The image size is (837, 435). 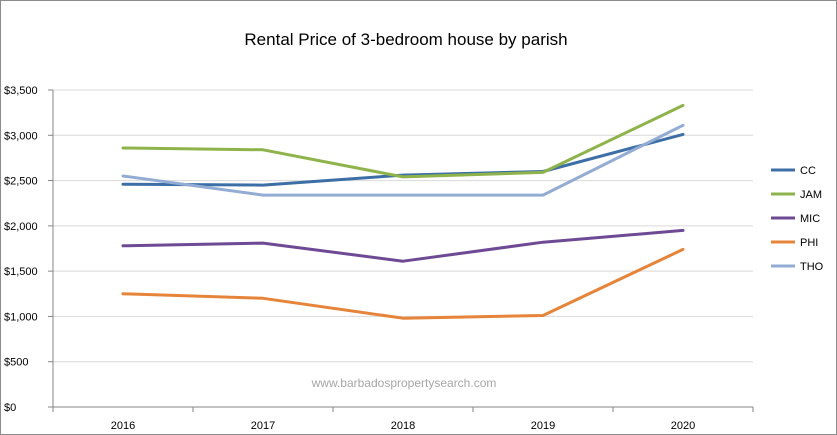 What do you see at coordinates (21, 91) in the screenshot?
I see `y-tick-label: $3,500` at bounding box center [21, 91].